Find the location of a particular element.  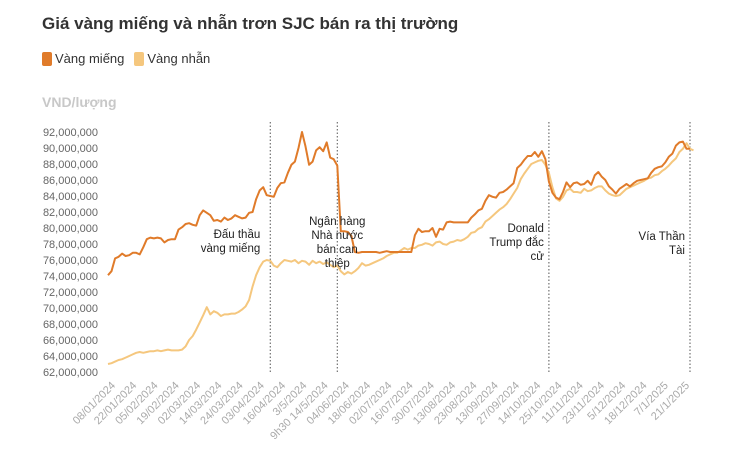

y-tick-label: 78,000,000 is located at coordinates (70, 245).